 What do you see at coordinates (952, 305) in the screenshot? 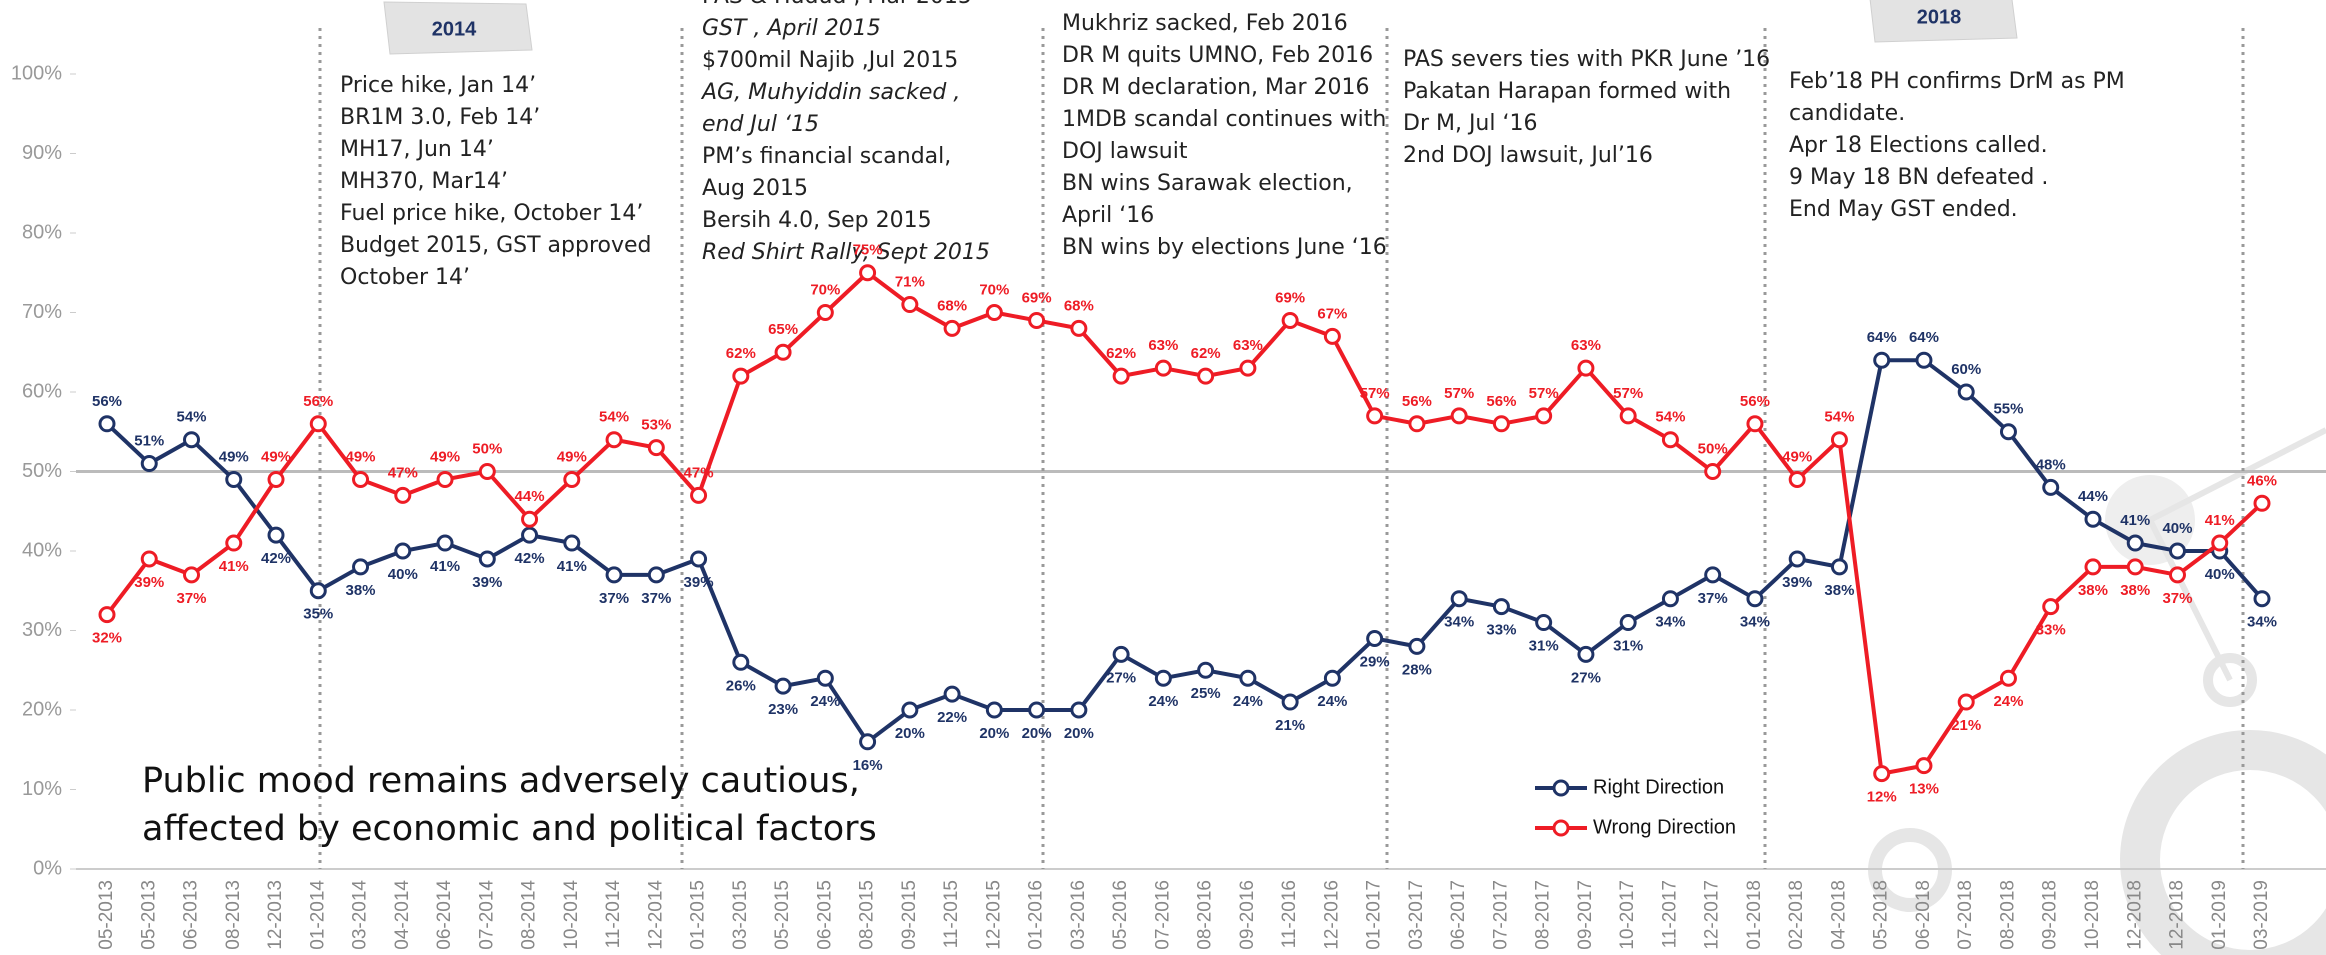
I see `value-label: 68%` at bounding box center [952, 305].